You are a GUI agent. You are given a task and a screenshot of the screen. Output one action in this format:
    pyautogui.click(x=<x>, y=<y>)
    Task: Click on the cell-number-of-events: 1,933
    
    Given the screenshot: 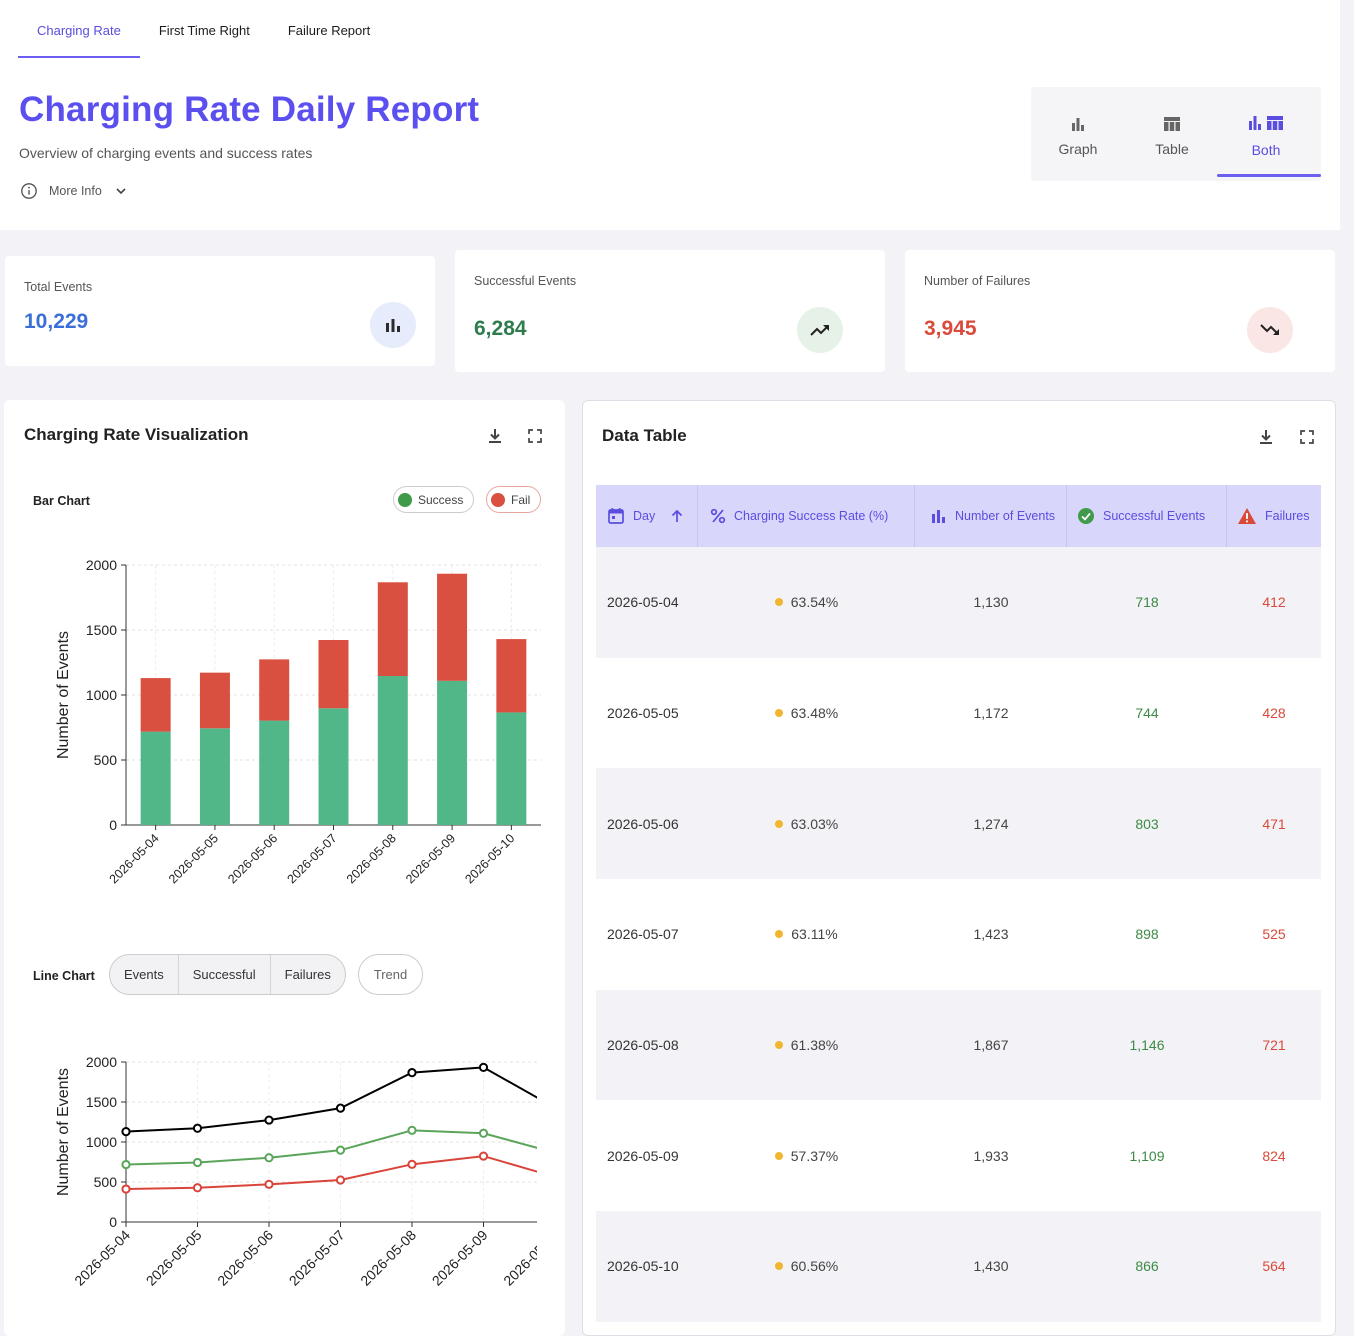 What is the action you would take?
    pyautogui.click(x=991, y=1155)
    